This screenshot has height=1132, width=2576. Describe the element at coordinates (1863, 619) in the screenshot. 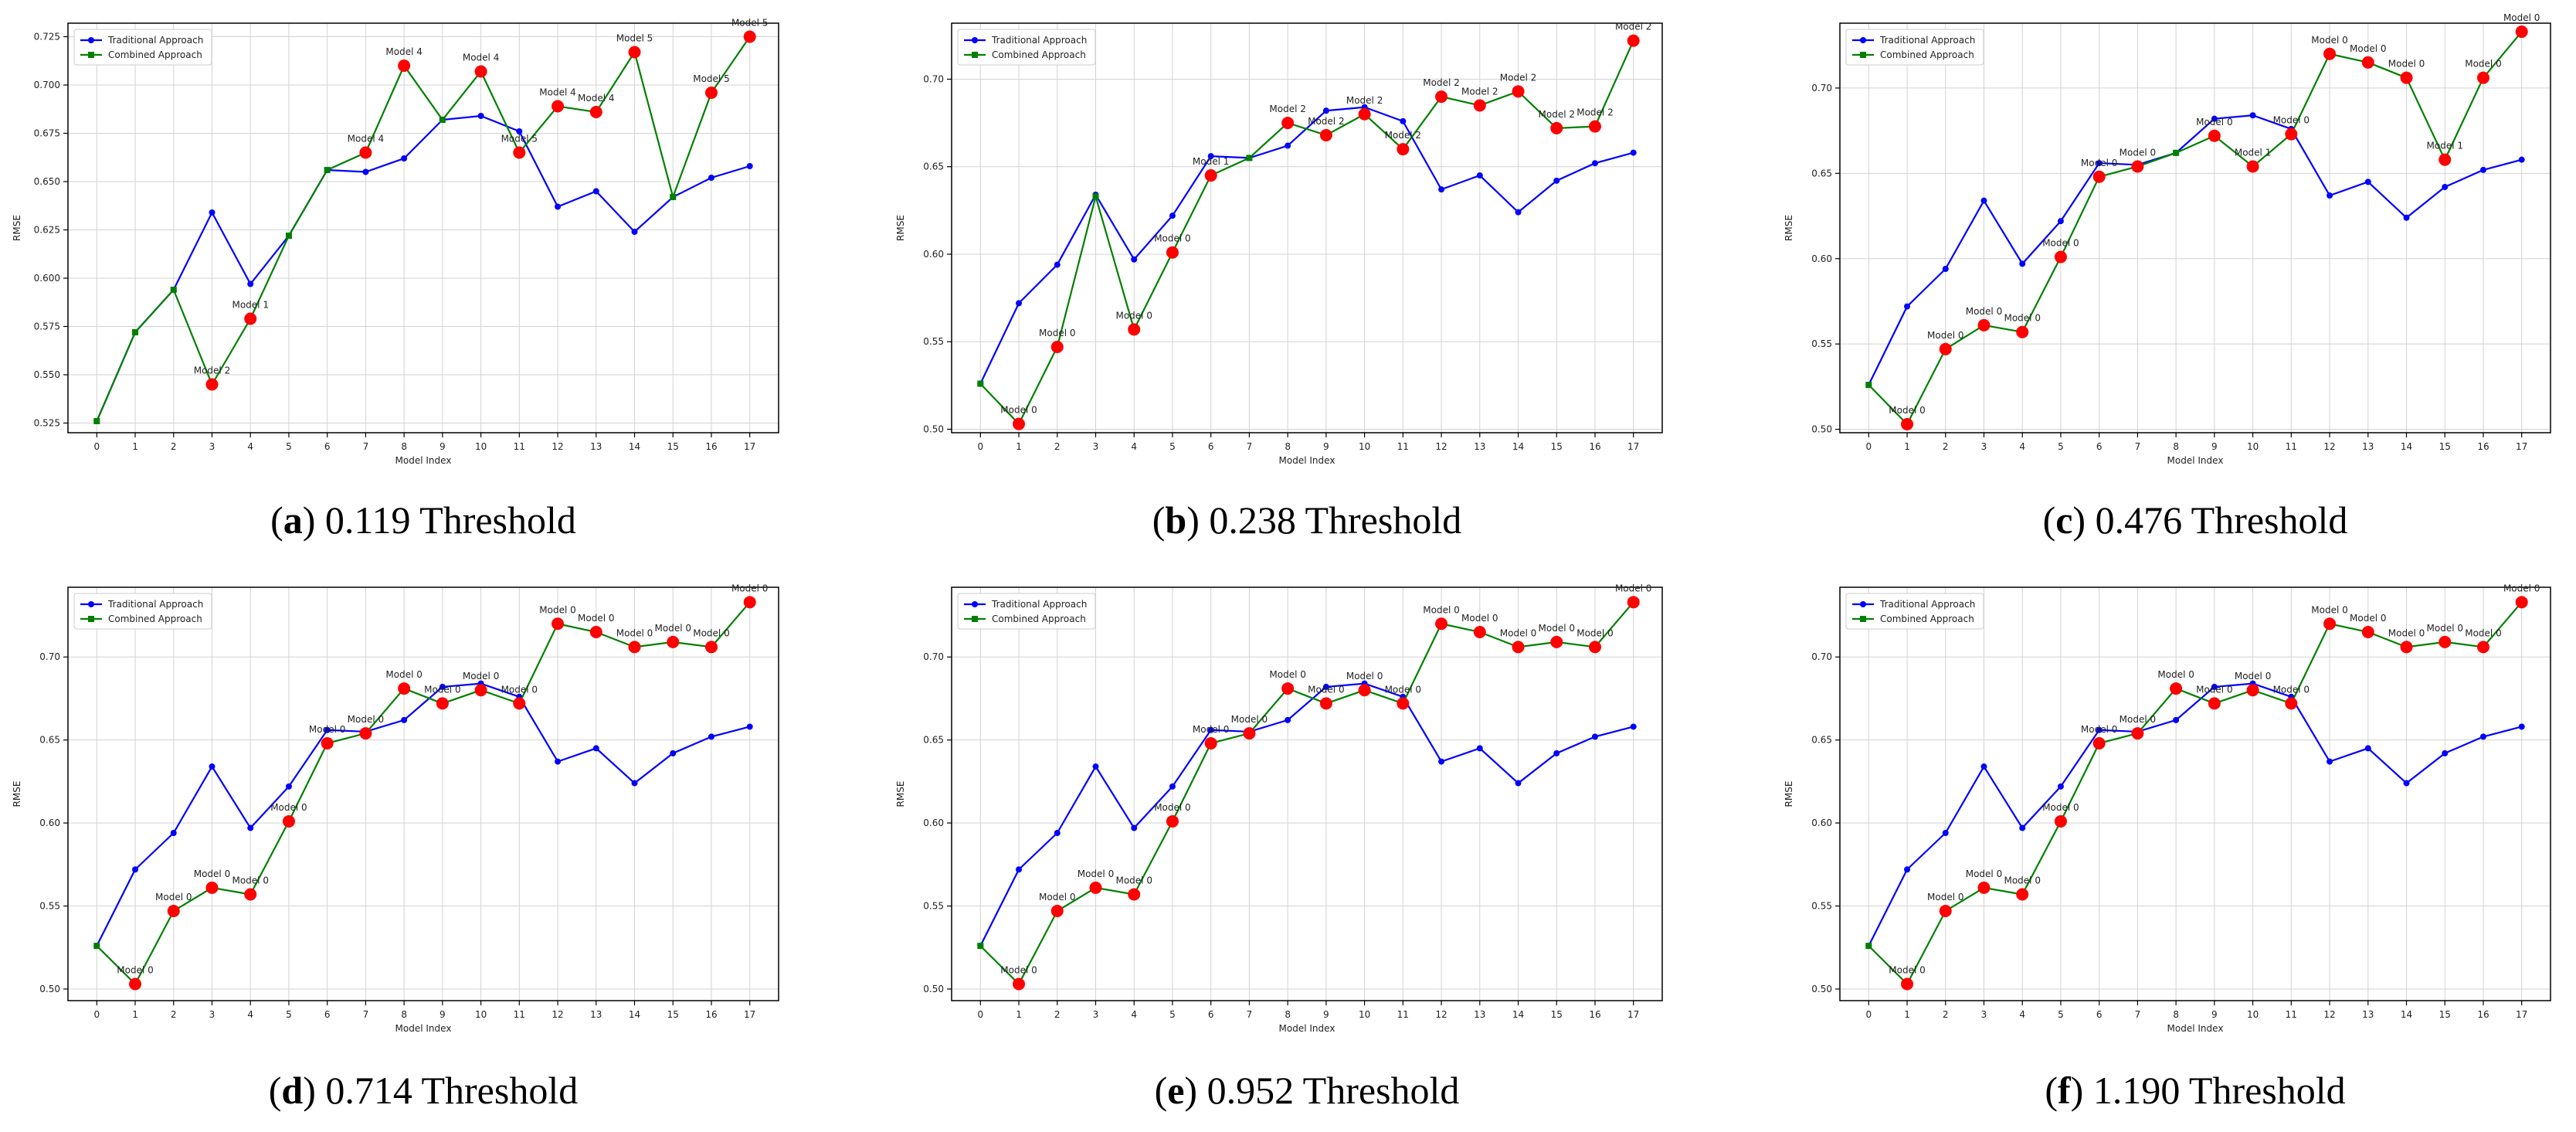

I see `legend-marker-combined` at that location.